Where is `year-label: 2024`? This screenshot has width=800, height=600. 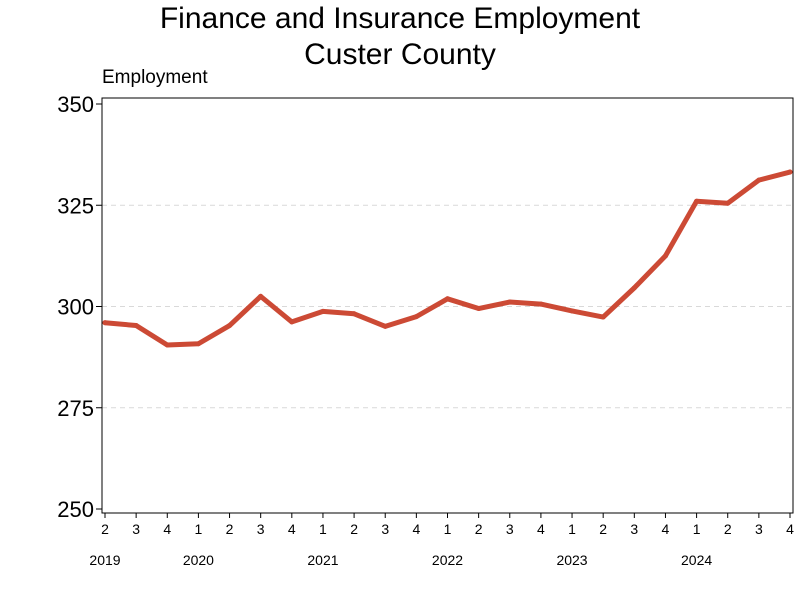
year-label: 2024 is located at coordinates (696, 560).